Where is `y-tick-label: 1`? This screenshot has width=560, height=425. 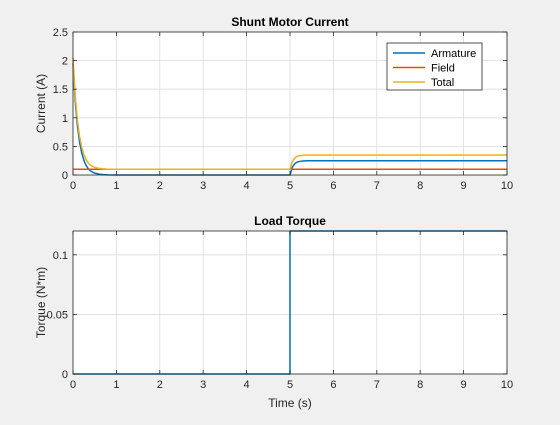 y-tick-label: 1 is located at coordinates (65, 119).